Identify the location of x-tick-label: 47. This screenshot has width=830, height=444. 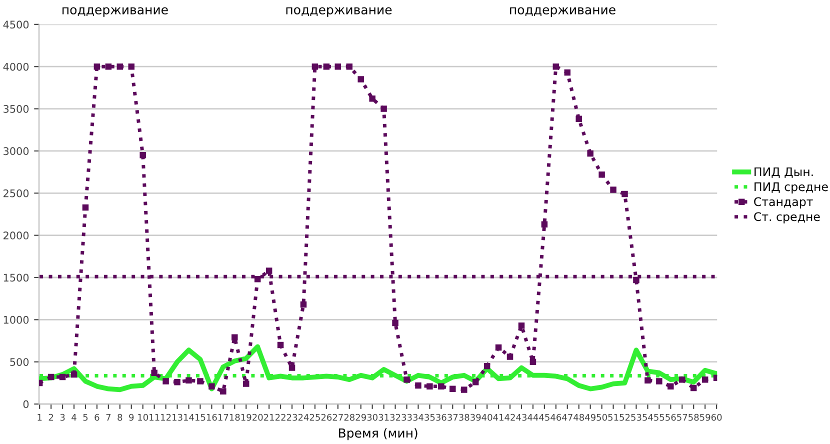
(567, 417).